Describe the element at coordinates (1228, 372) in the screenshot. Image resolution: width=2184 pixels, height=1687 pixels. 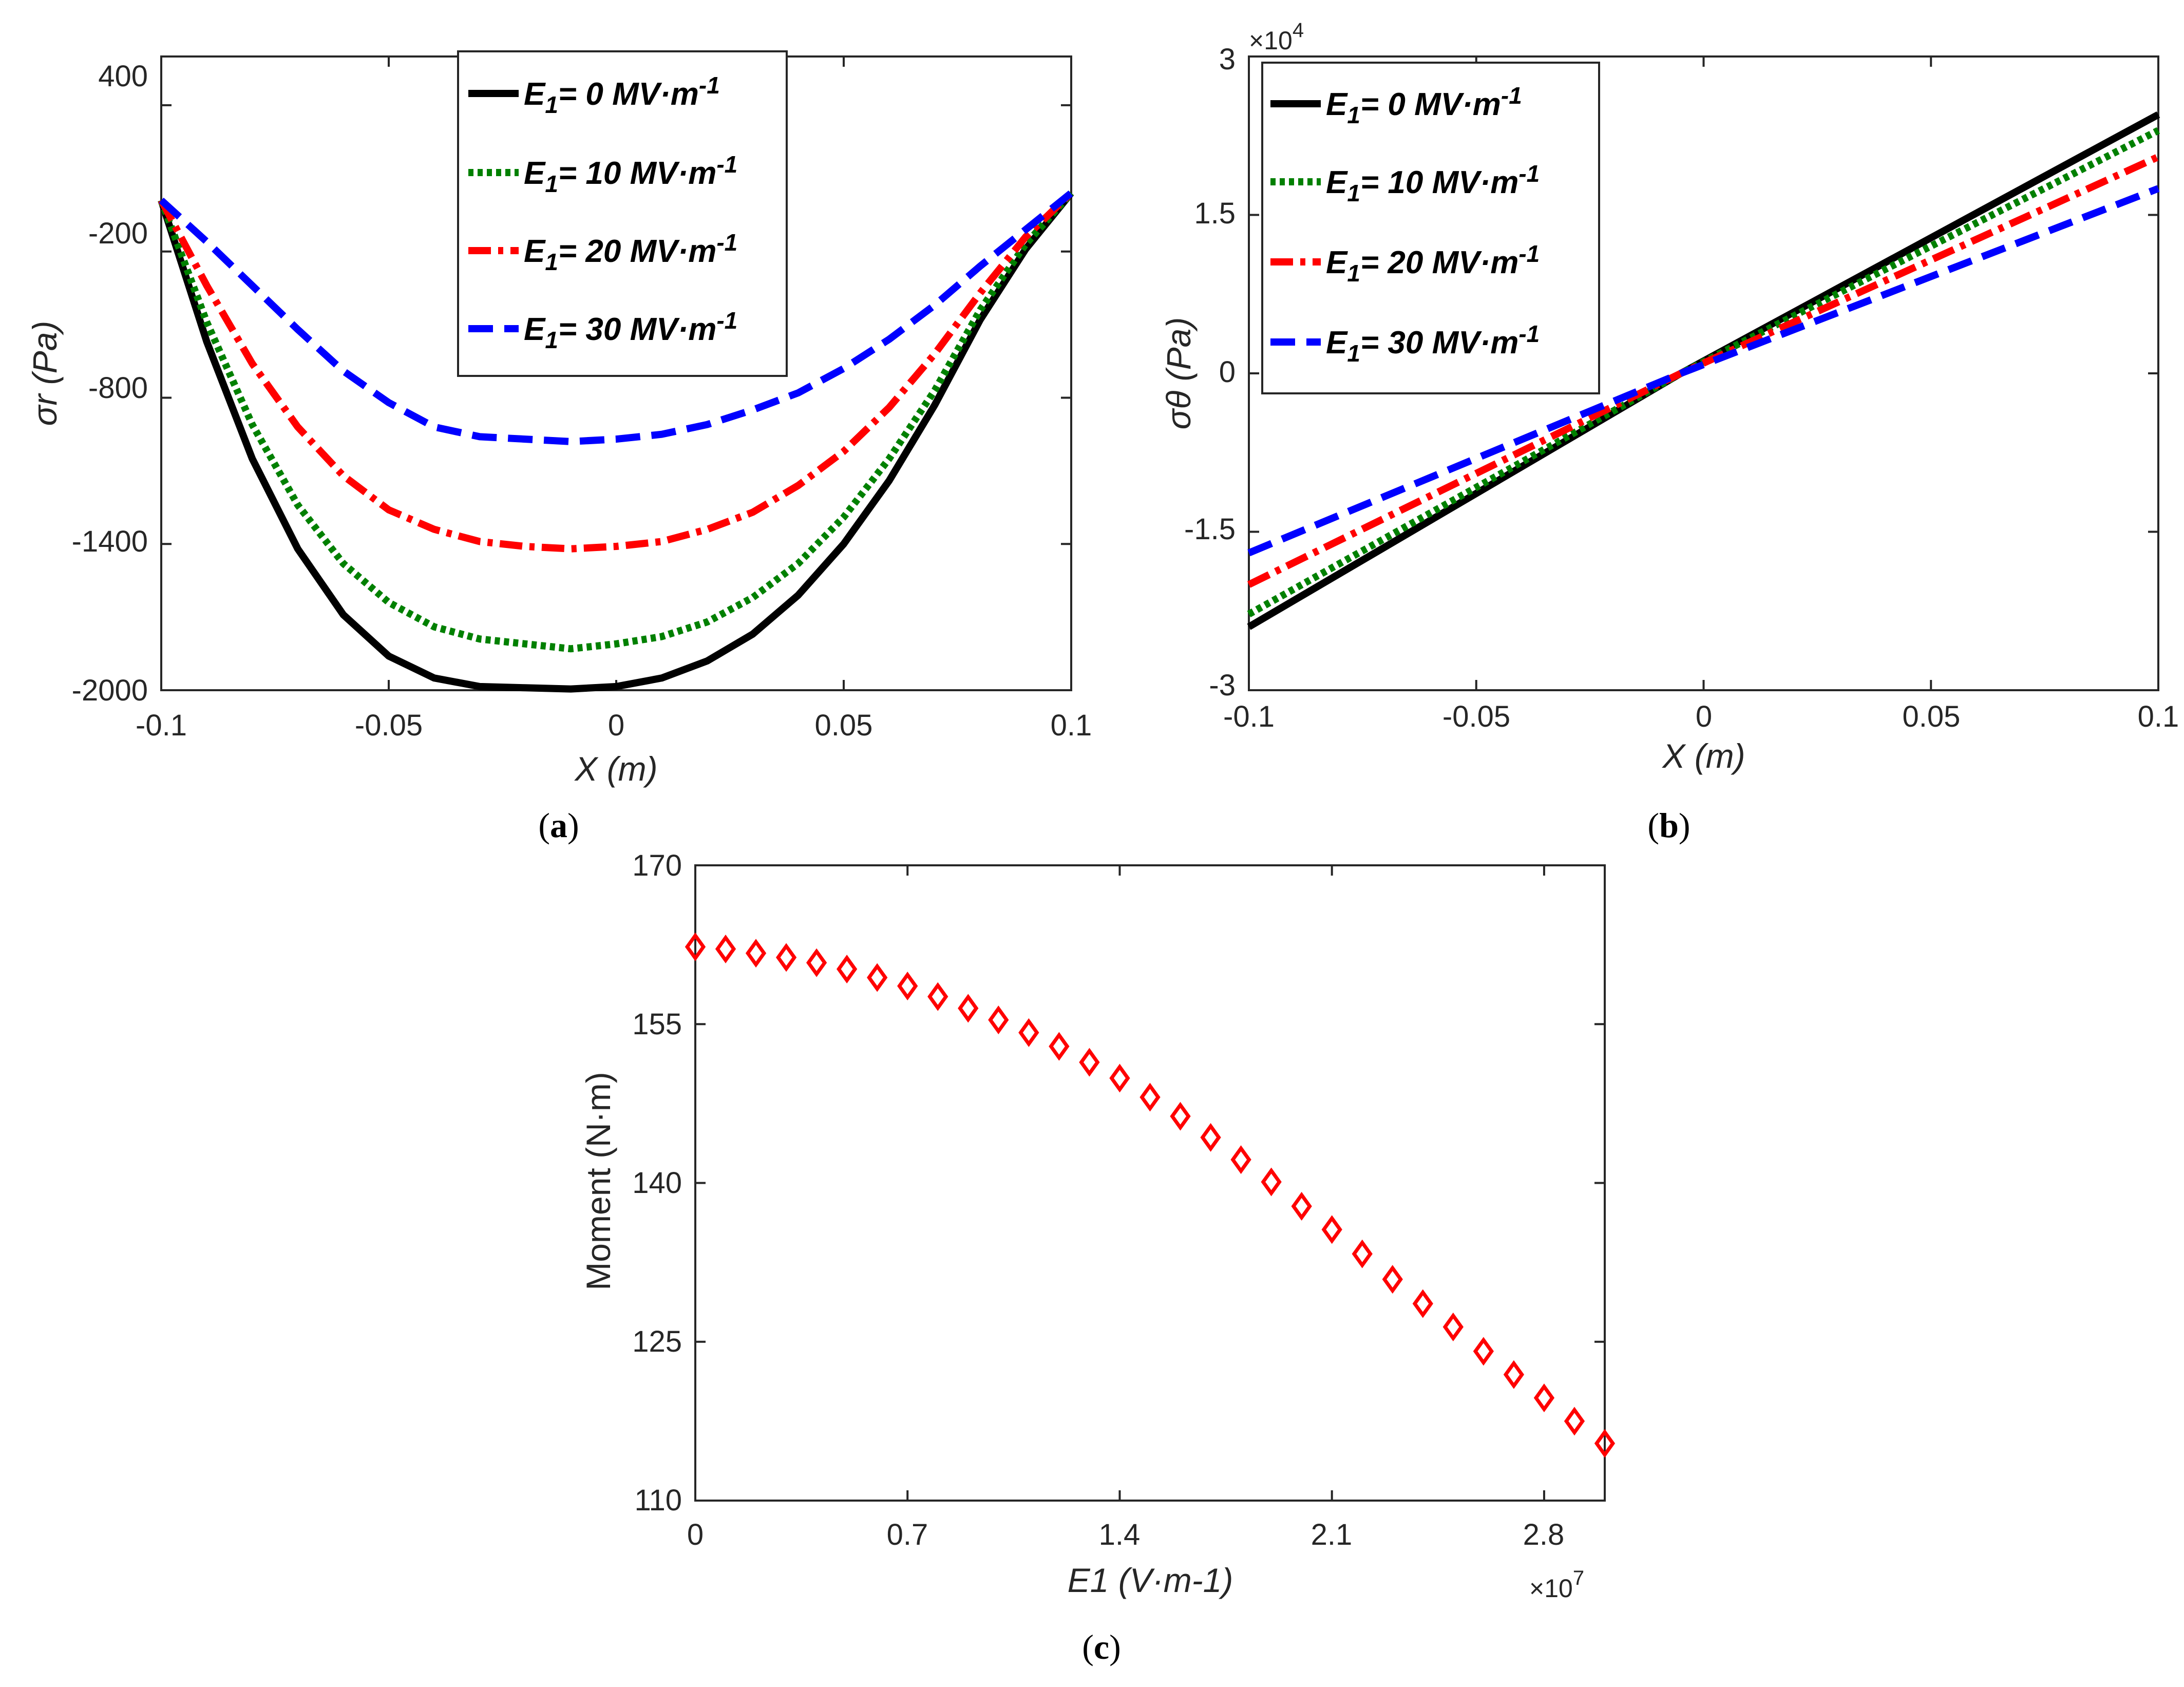
I see `panel-b-ytick-label: 0` at that location.